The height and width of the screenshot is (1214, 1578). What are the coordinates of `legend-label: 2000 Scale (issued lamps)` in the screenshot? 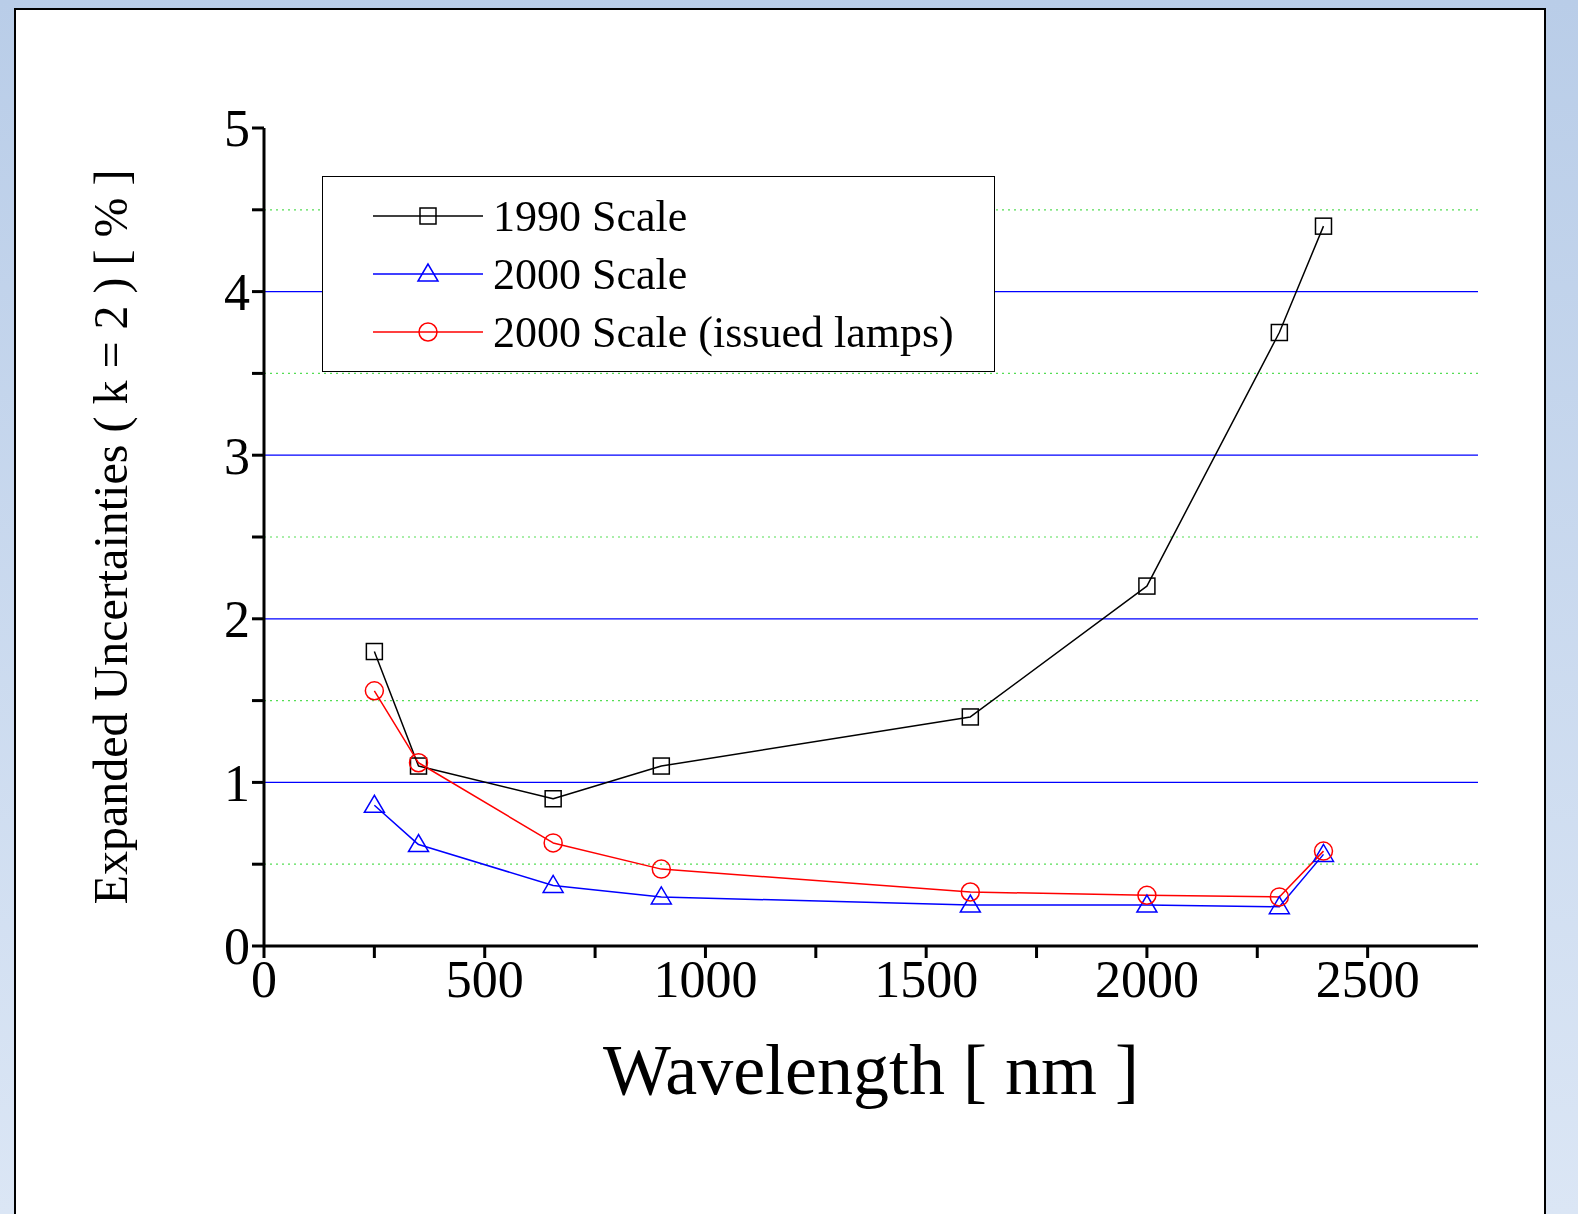 It's located at (723, 332).